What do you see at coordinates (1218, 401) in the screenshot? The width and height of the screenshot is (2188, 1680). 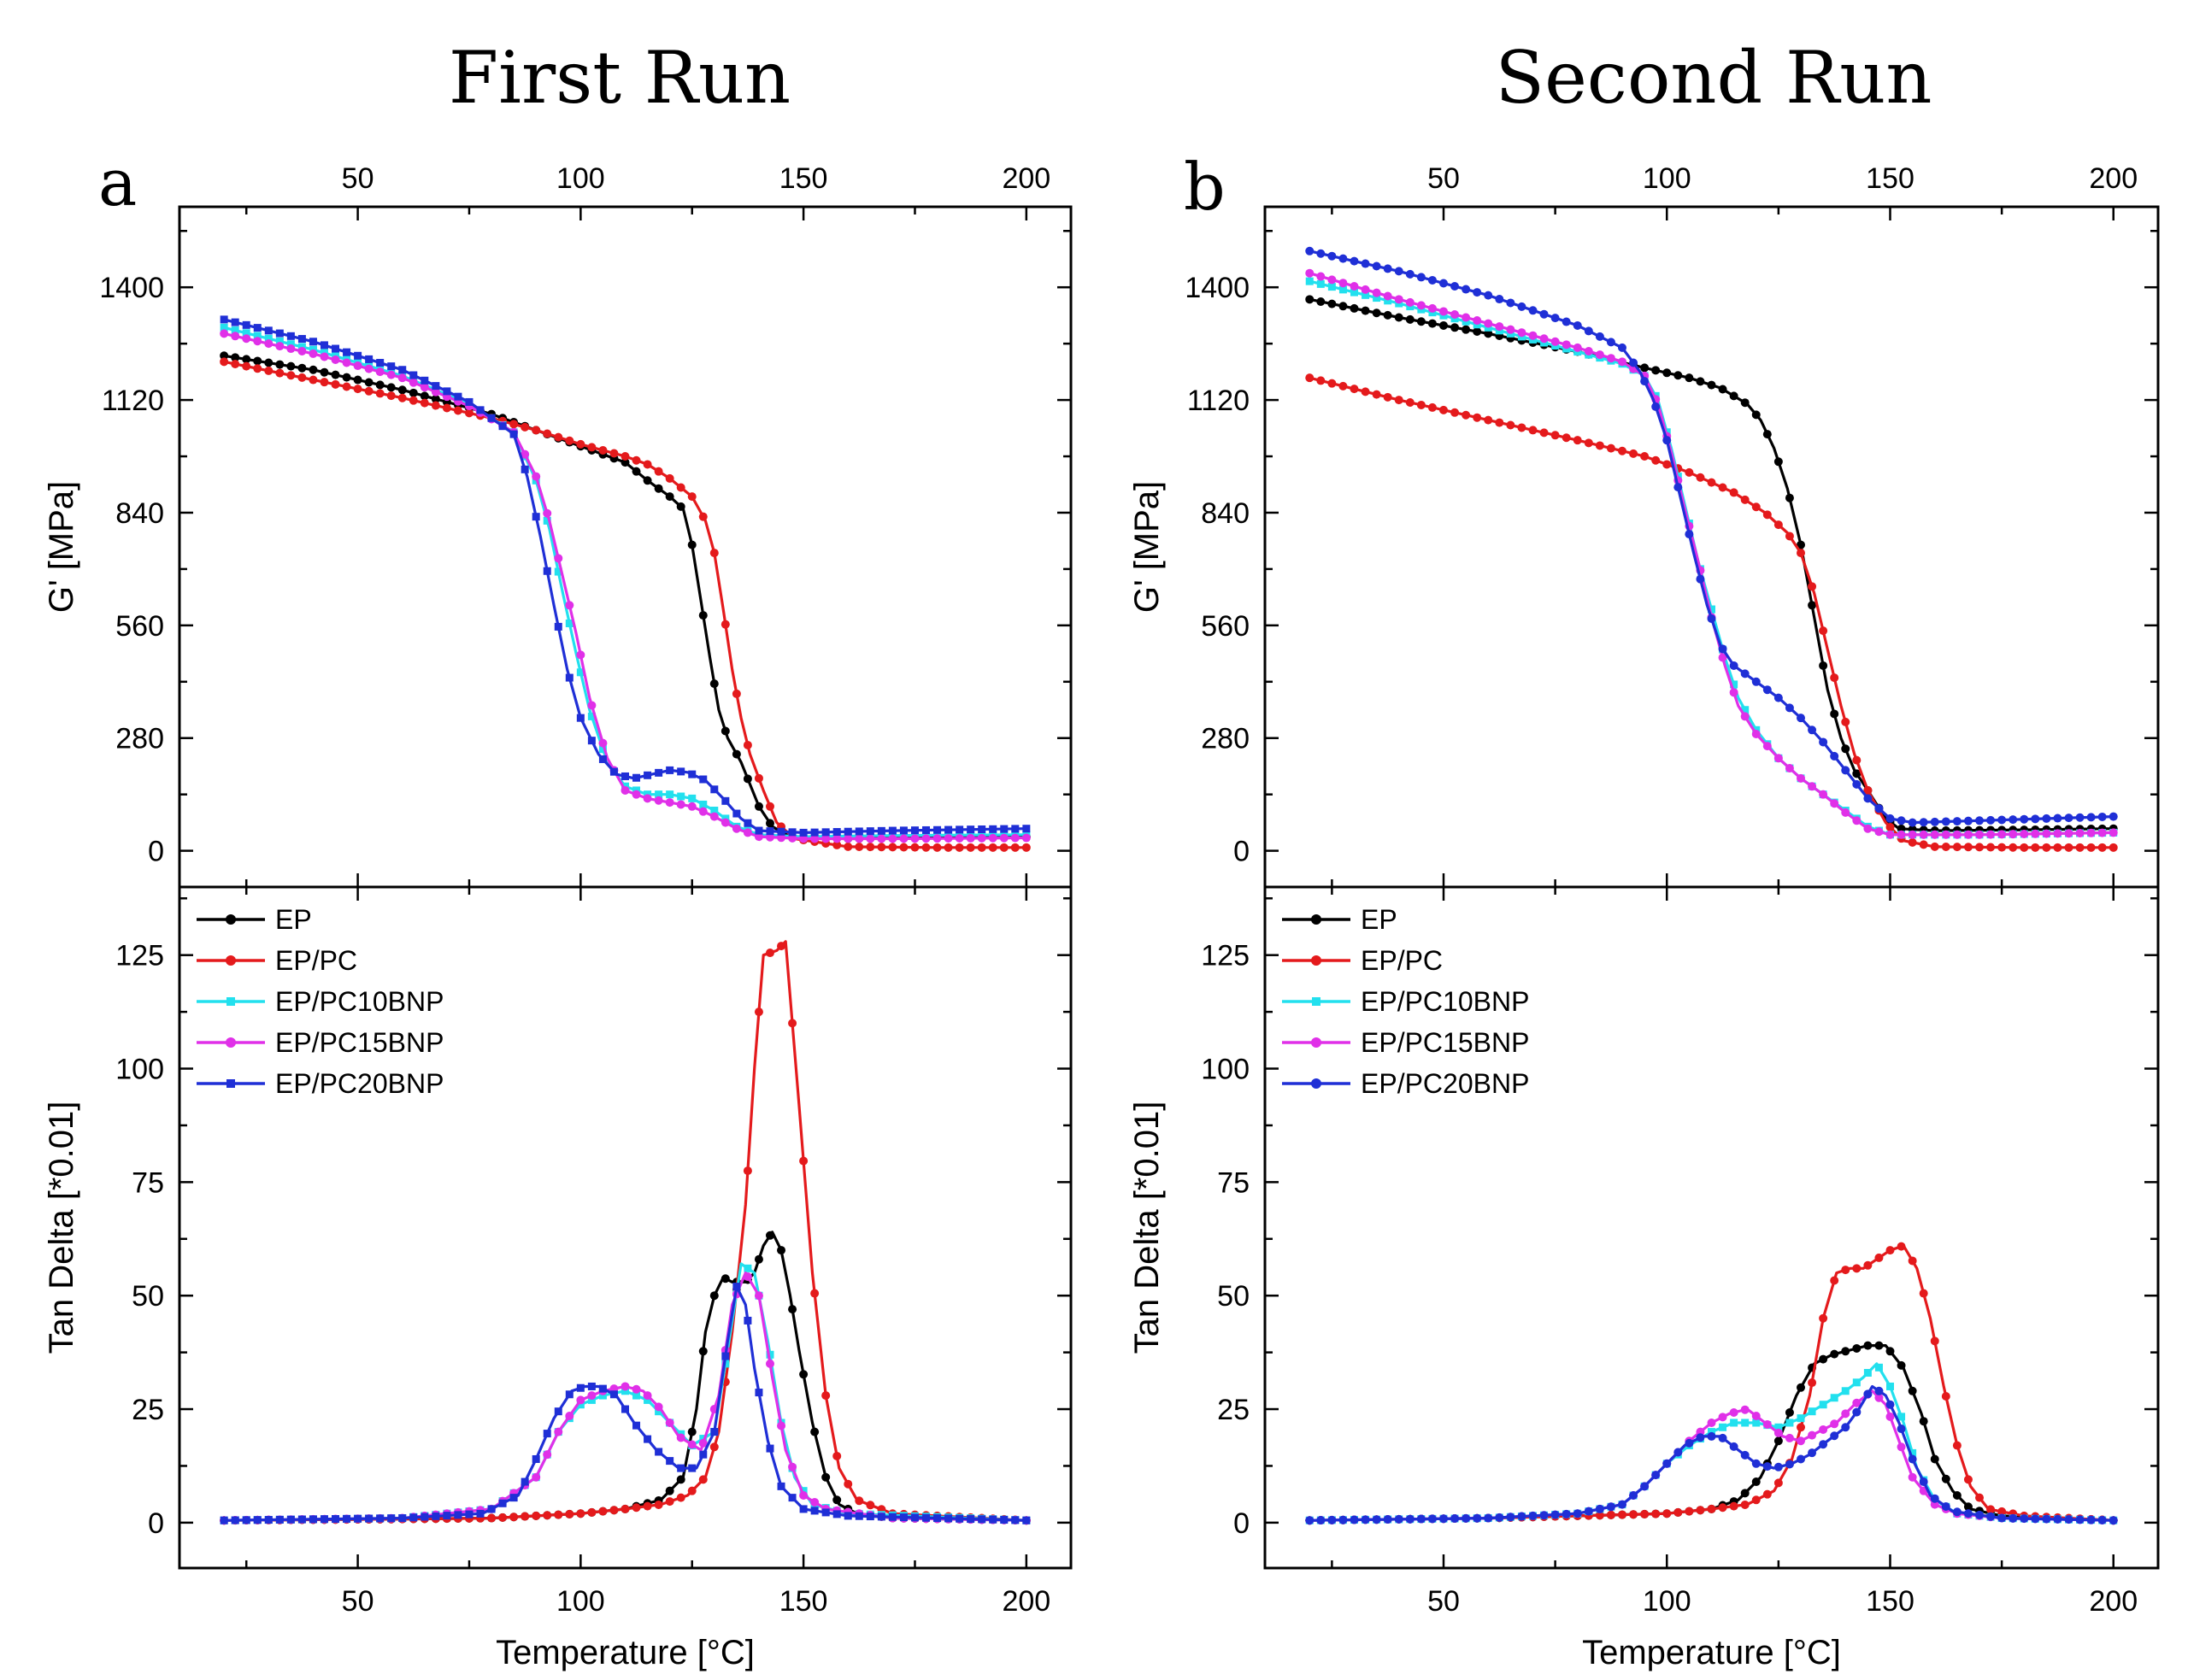 I see `y-tick-label-top: 1120` at bounding box center [1218, 401].